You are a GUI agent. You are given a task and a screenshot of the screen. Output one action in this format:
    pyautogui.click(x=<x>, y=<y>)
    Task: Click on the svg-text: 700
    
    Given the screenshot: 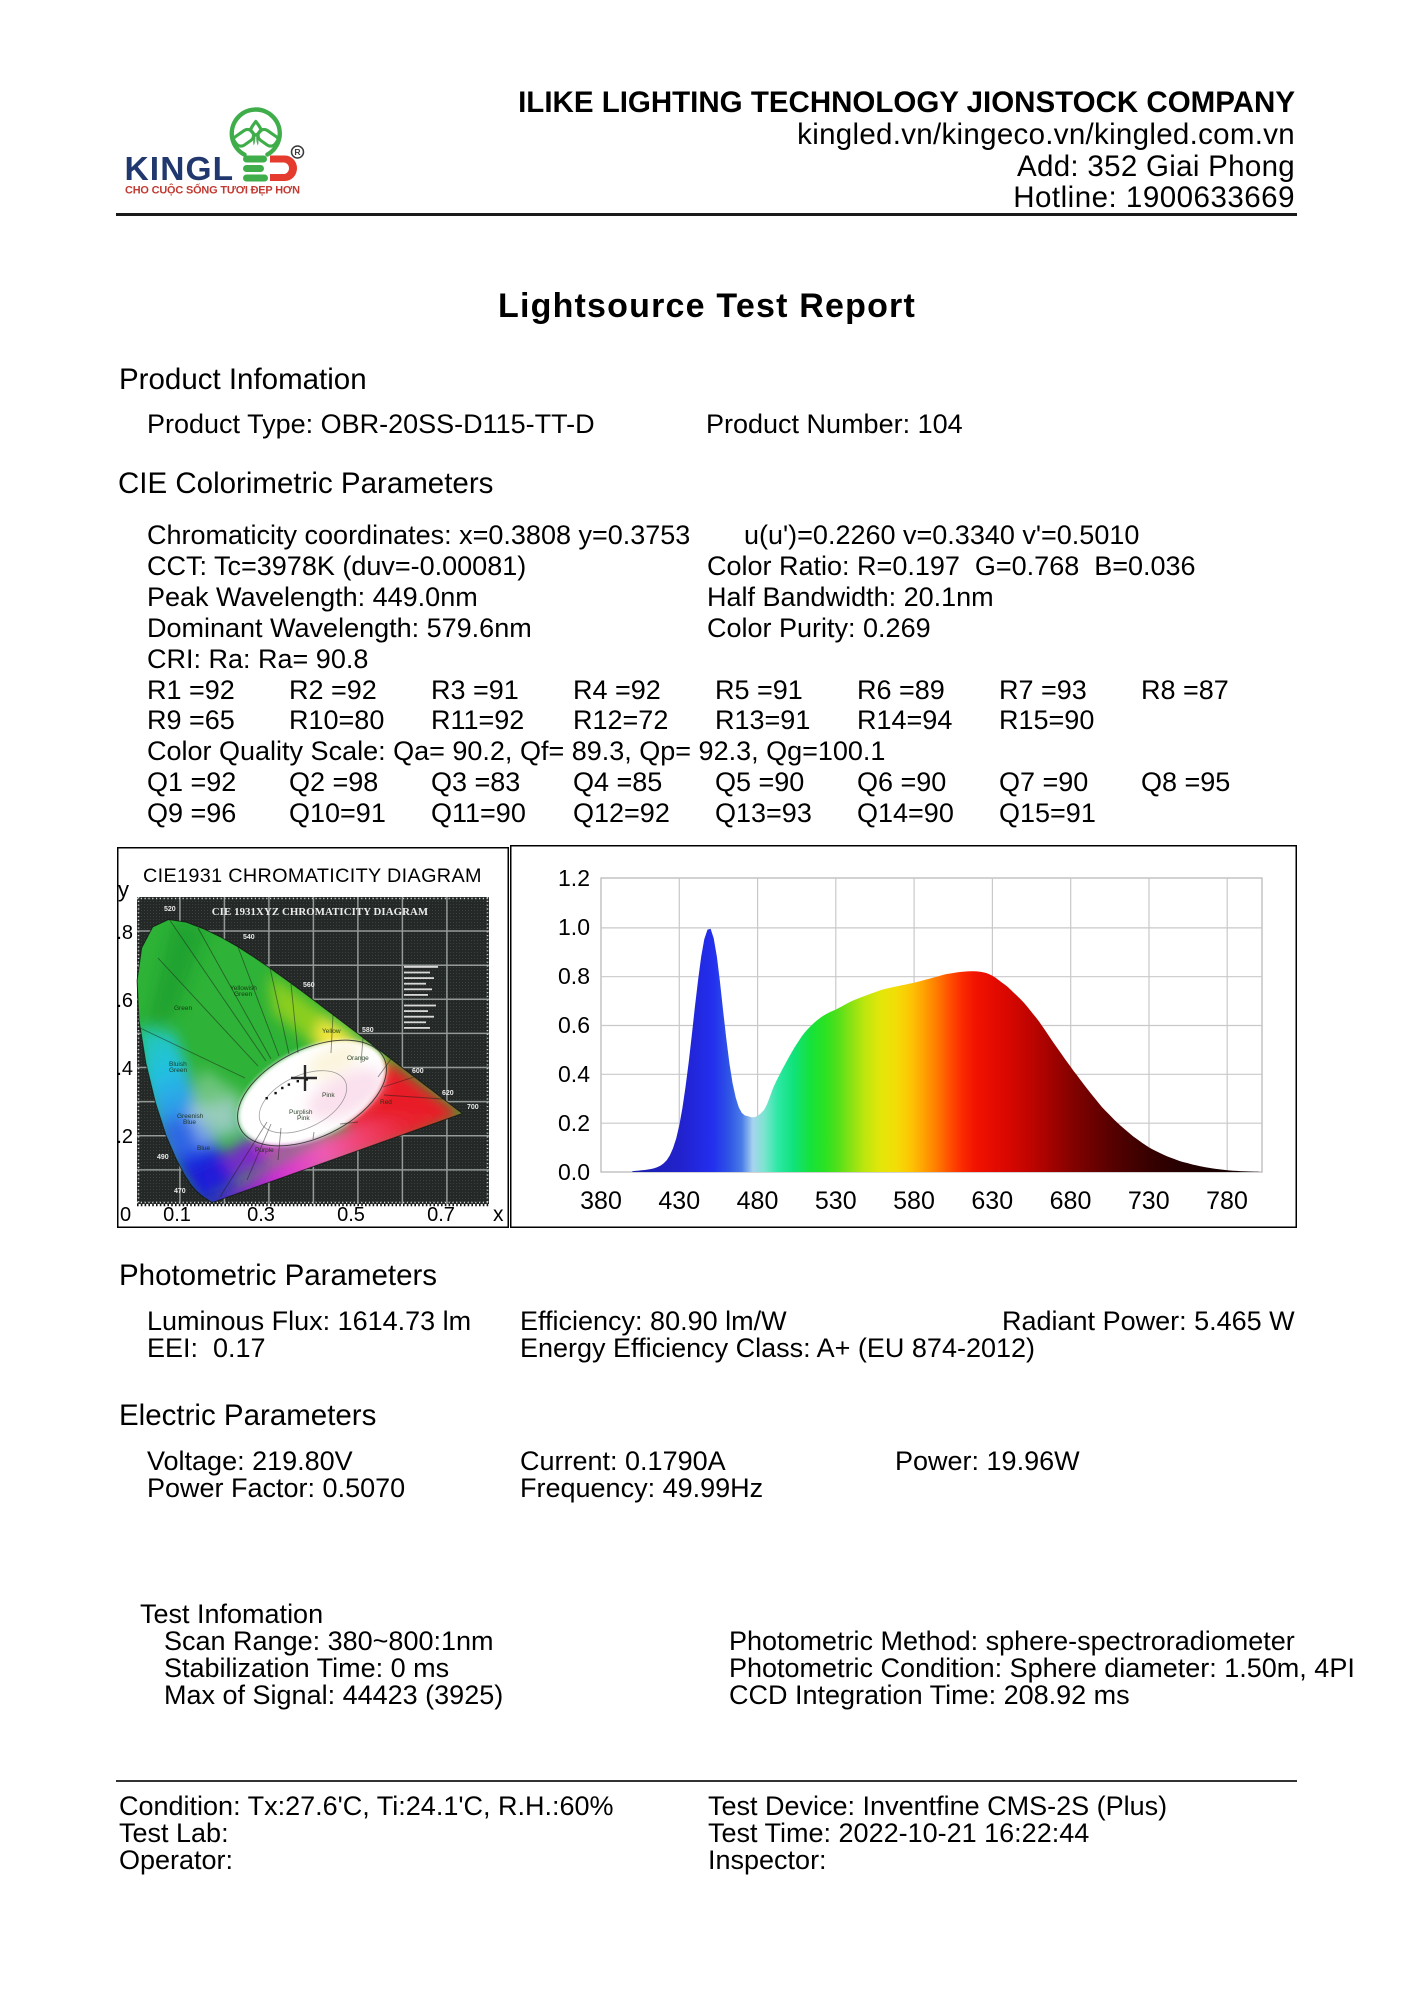 What is the action you would take?
    pyautogui.click(x=473, y=1107)
    